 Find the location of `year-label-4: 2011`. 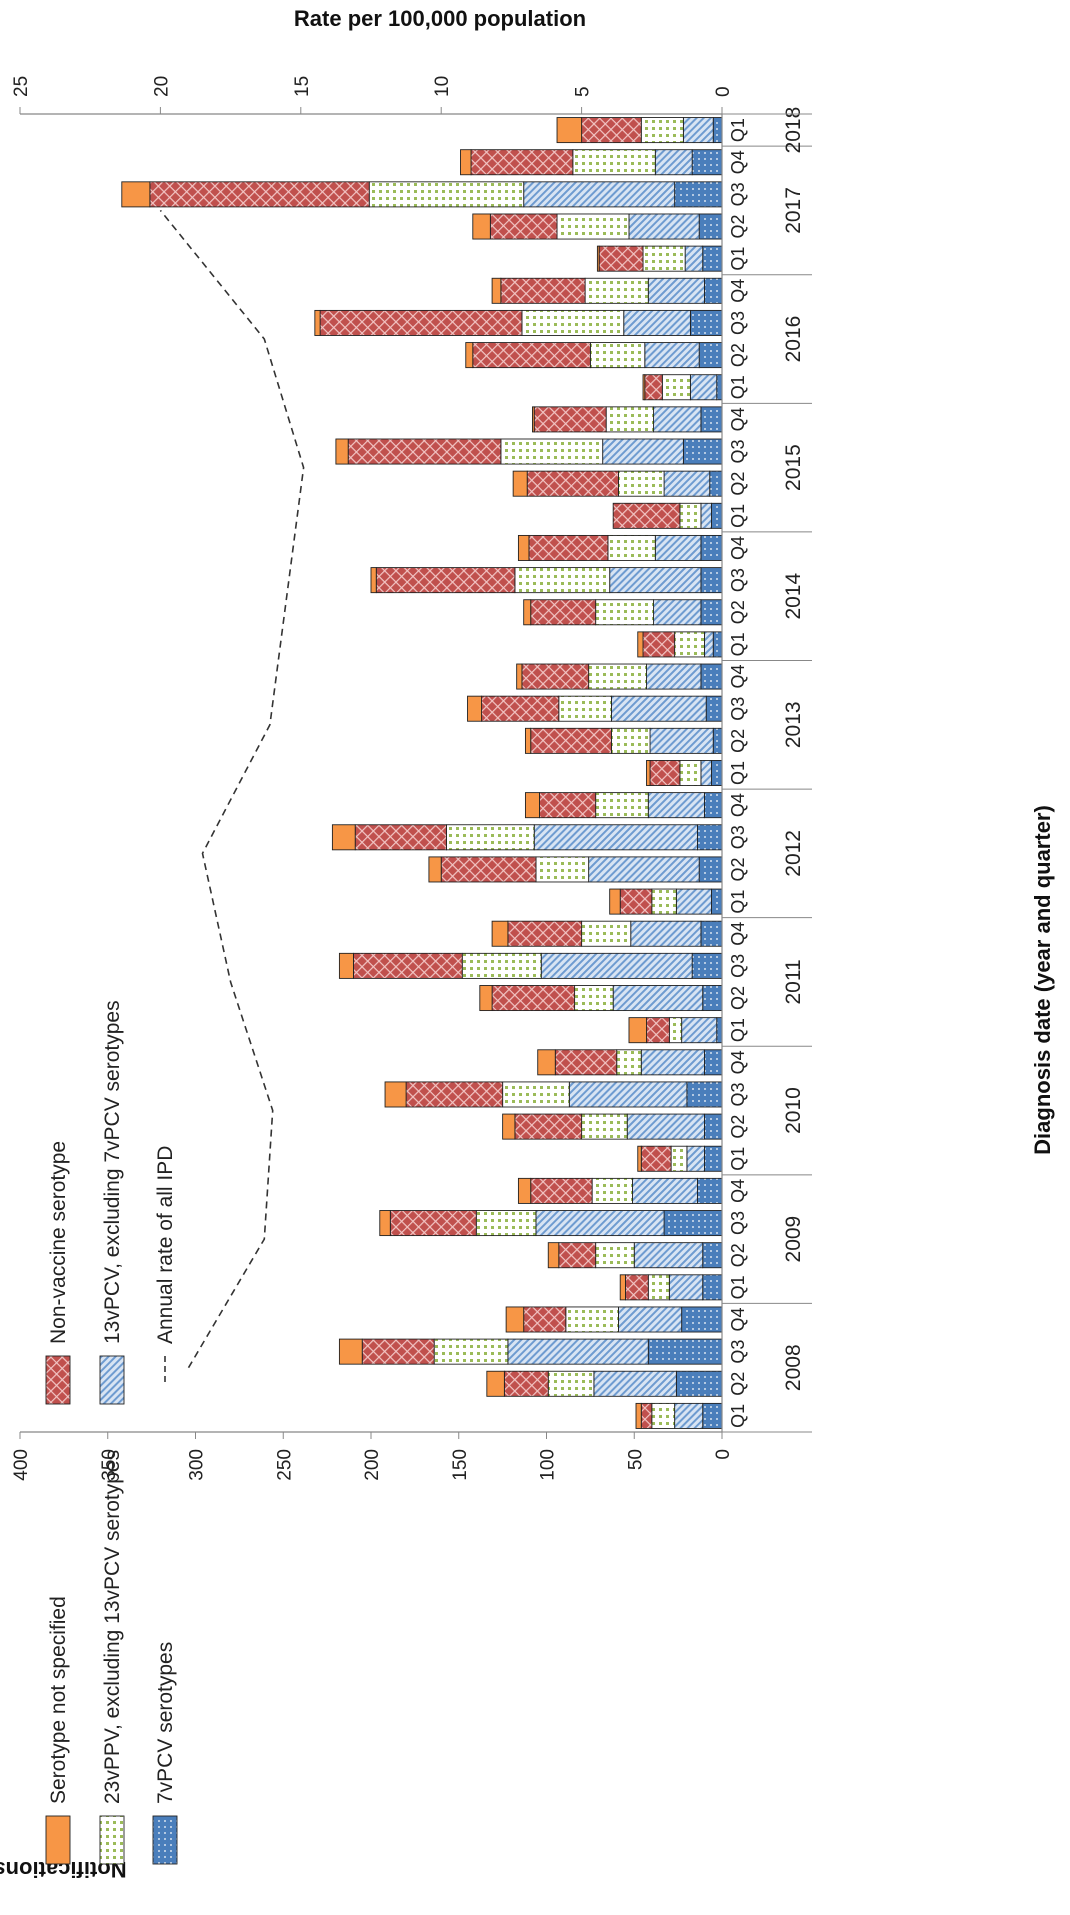

year-label-4: 2011 is located at coordinates (793, 981).